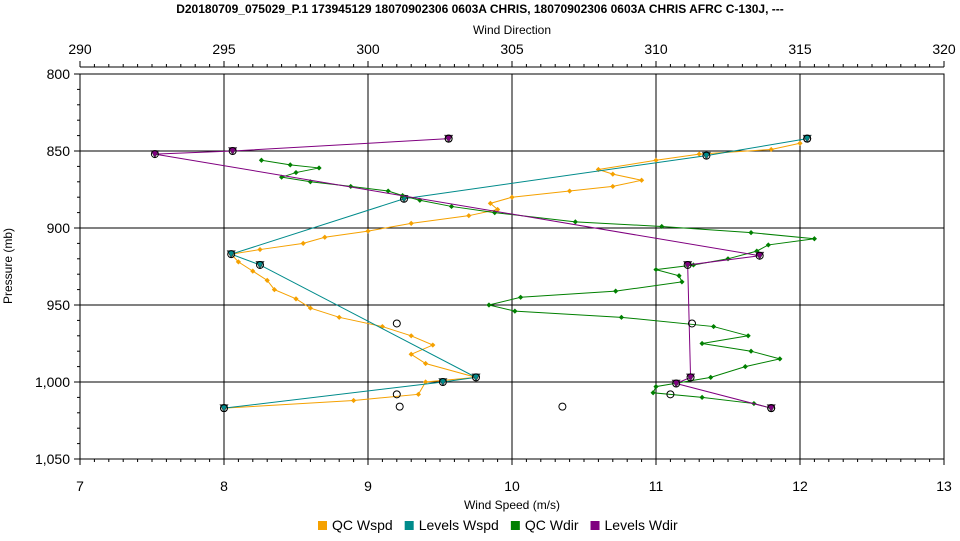 The width and height of the screenshot is (960, 541). Describe the element at coordinates (224, 408) in the screenshot. I see `endpoint-marker-levels-wspd` at that location.